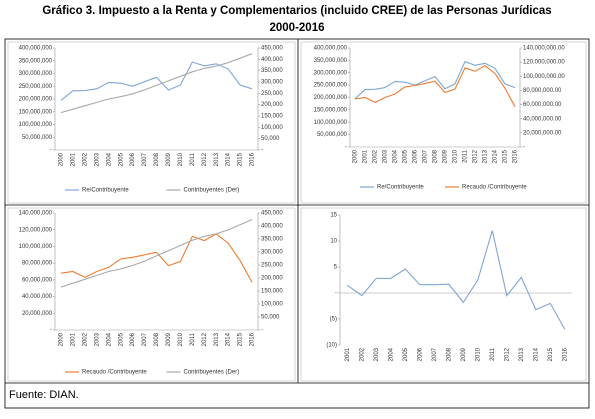 Image resolution: width=595 pixels, height=419 pixels. What do you see at coordinates (332, 135) in the screenshot?
I see `y-tick-label: 50,000,000` at bounding box center [332, 135].